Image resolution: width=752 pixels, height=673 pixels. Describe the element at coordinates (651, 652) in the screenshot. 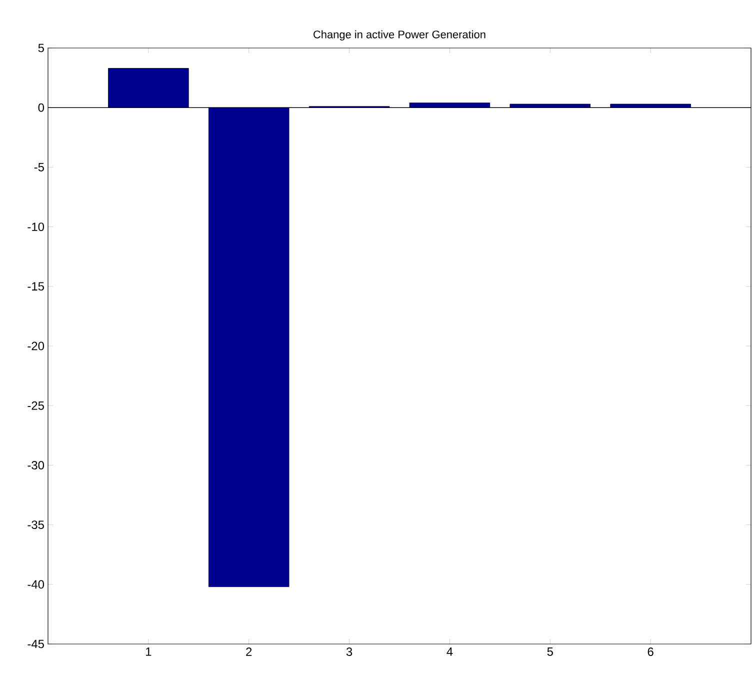

I see `x-tick-label: 6` at that location.